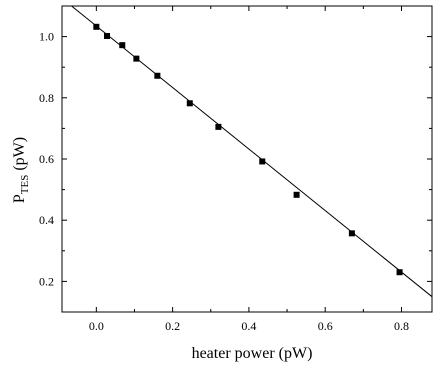  What do you see at coordinates (248, 326) in the screenshot?
I see `x-tick-label: 0.4` at bounding box center [248, 326].